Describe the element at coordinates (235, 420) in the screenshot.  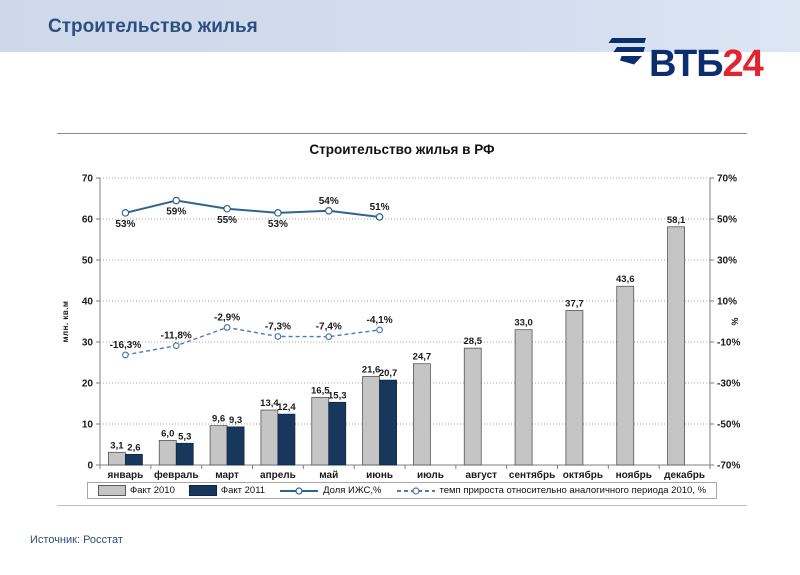
I see `bar-label-2011: 9,3` at that location.